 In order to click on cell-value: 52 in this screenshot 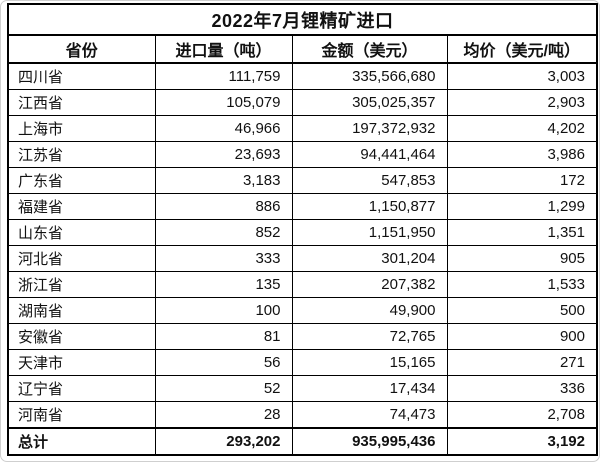, I will do `click(223, 388)`.